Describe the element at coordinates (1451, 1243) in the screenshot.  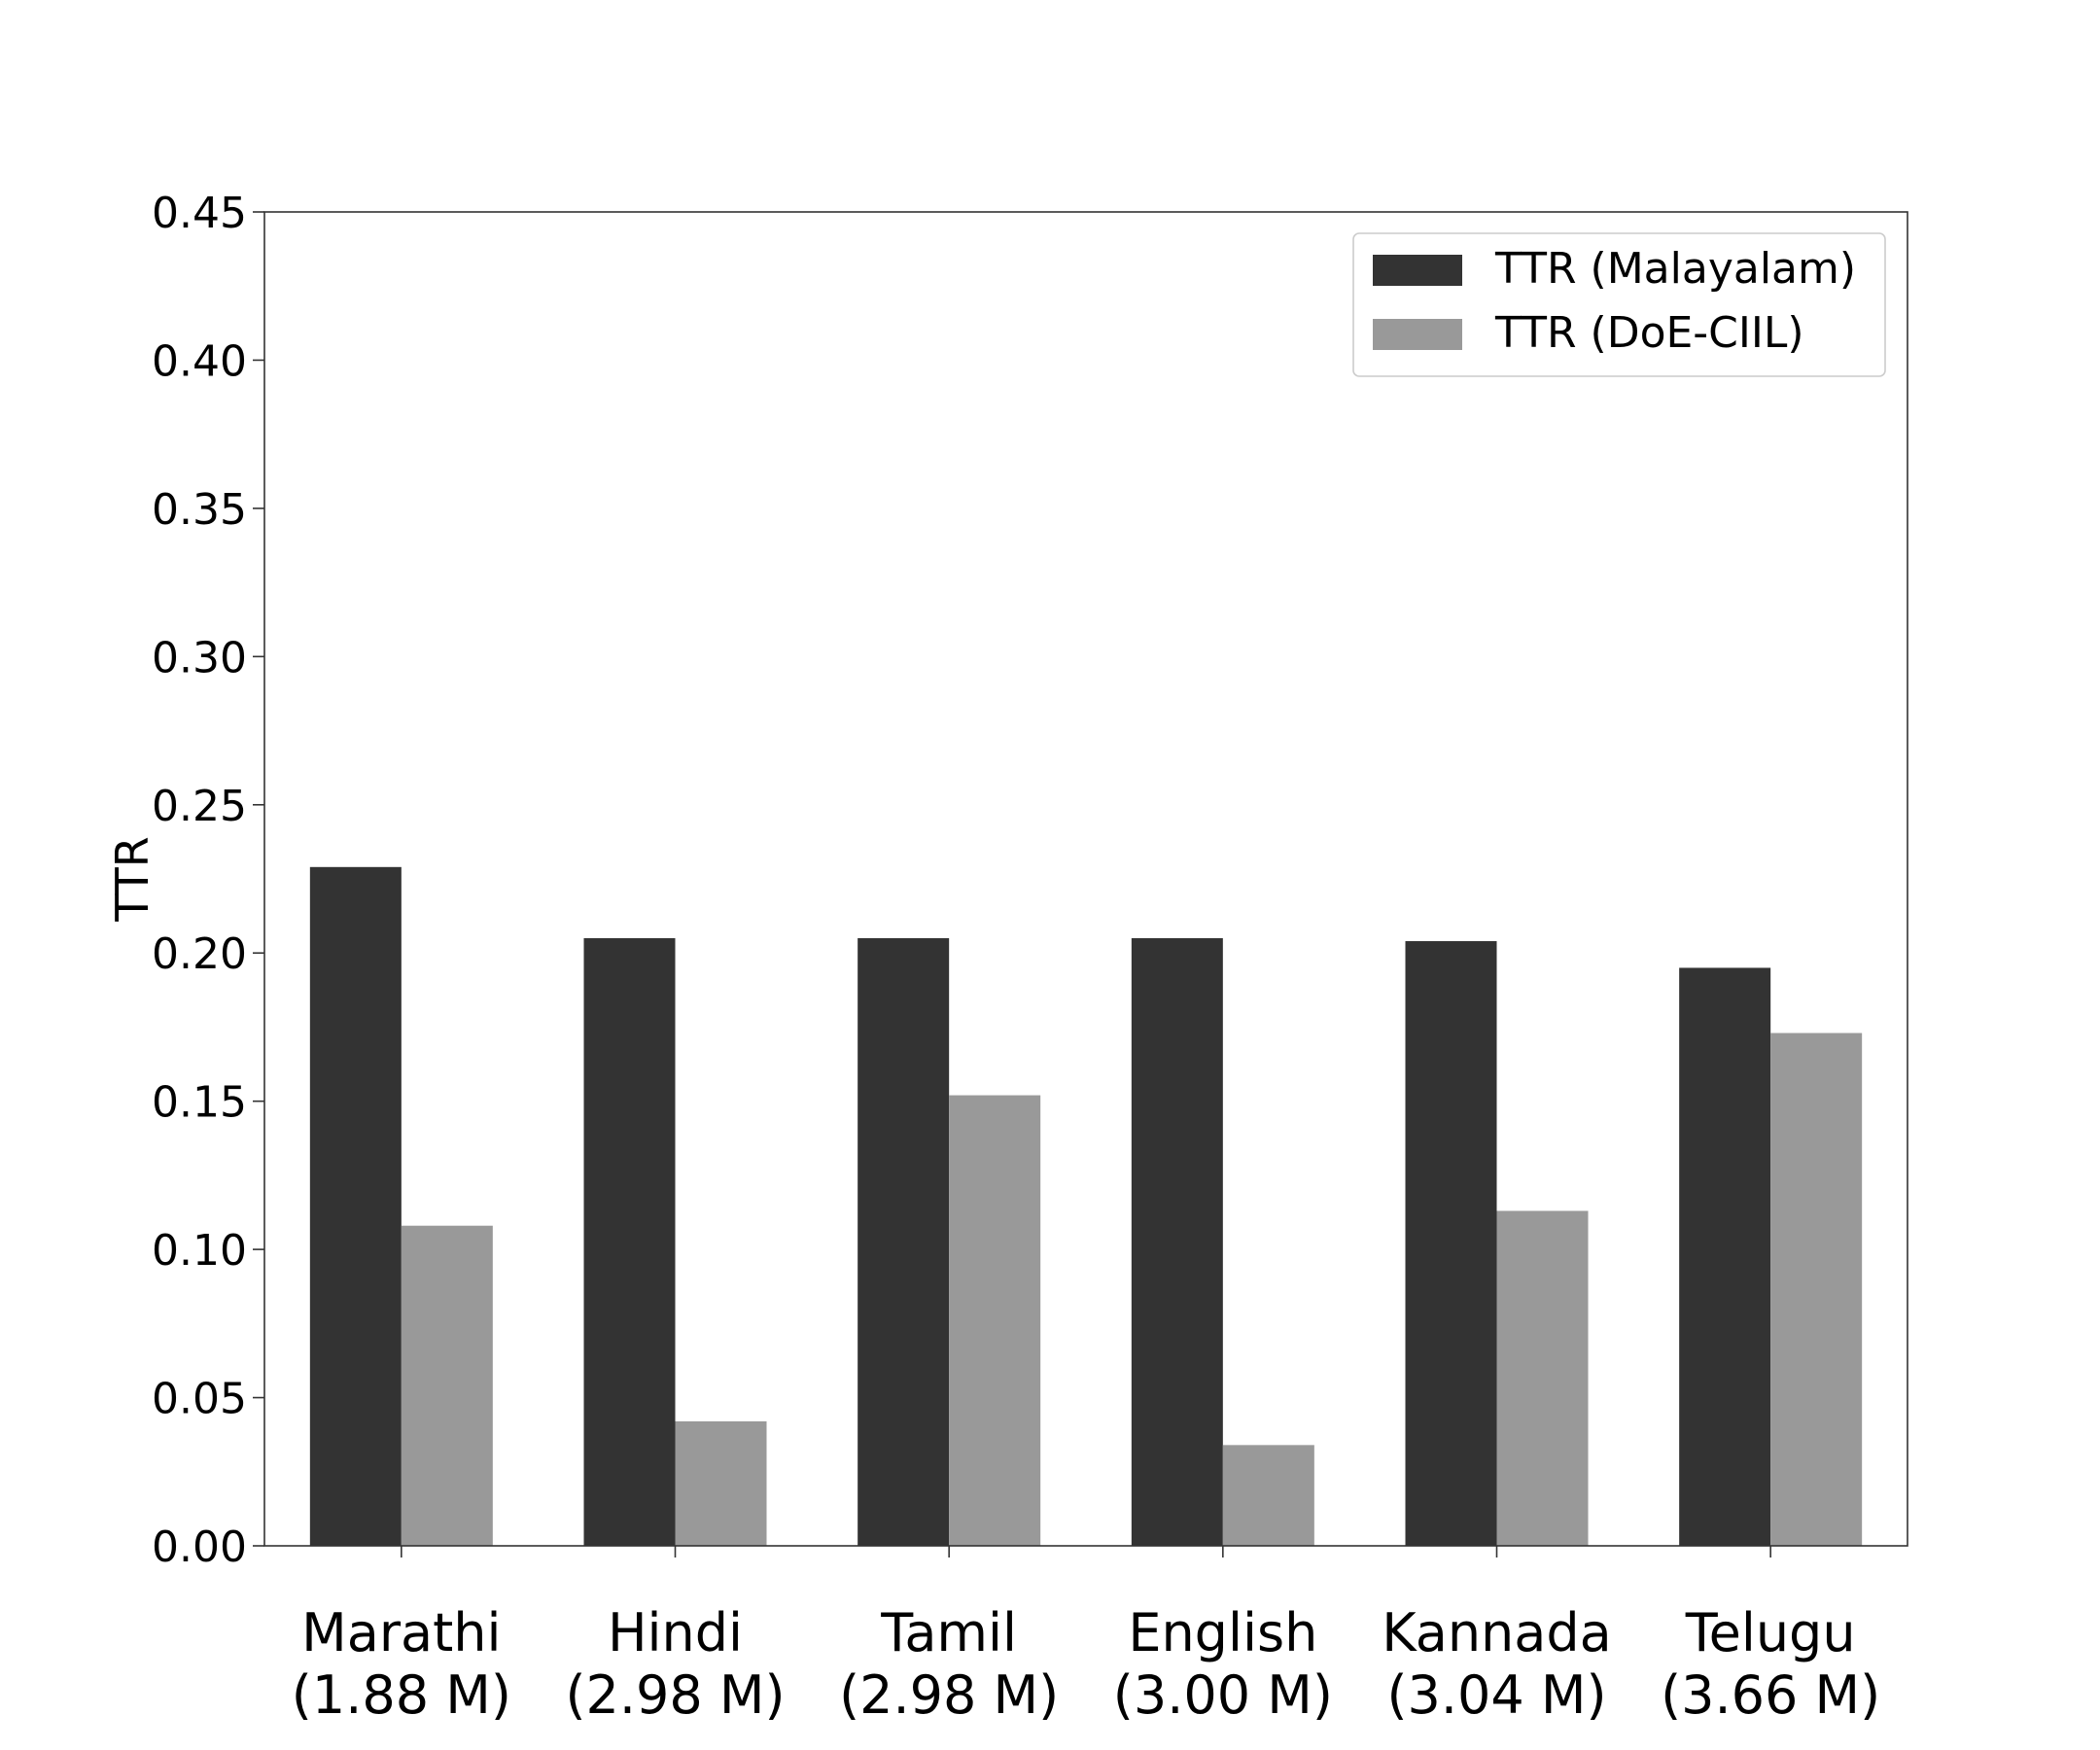
I see `bar-malayalam-kannada` at that location.